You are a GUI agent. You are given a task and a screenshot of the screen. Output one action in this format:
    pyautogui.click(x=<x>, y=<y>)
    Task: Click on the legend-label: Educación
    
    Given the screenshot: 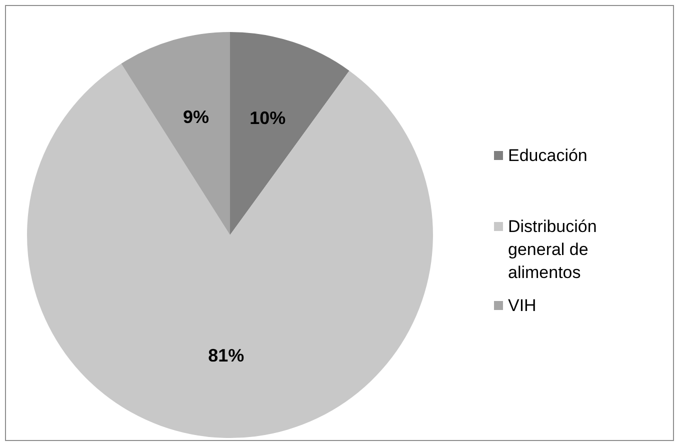 What is the action you would take?
    pyautogui.click(x=548, y=156)
    